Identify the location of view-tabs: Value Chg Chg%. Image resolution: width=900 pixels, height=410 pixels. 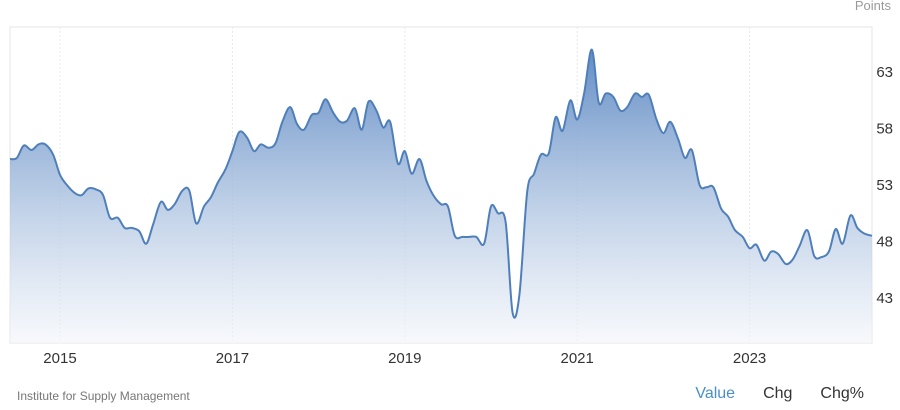
(779, 394).